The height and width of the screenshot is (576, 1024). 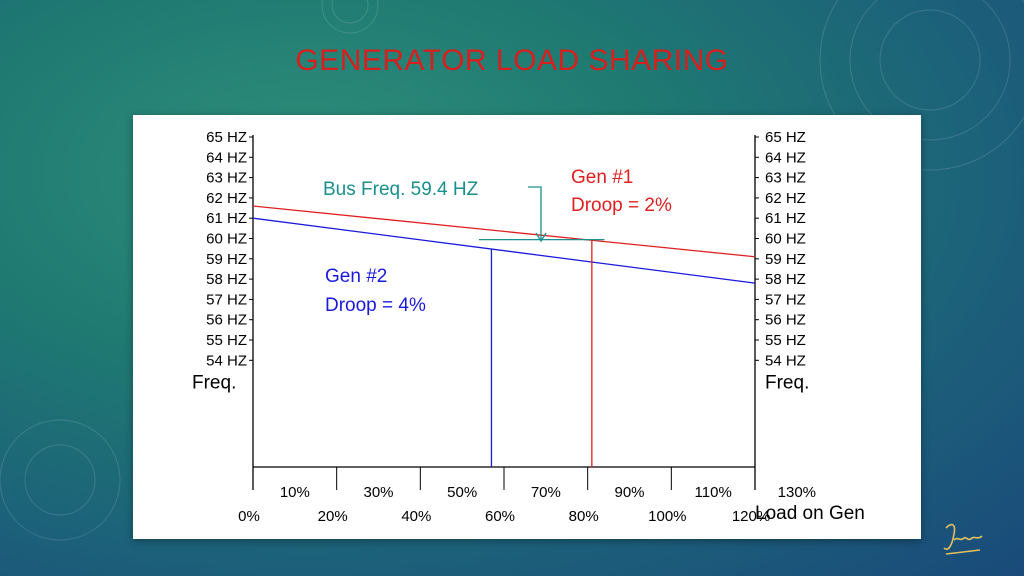 What do you see at coordinates (226, 299) in the screenshot?
I see `y-tick-label-left: 57 HZ` at bounding box center [226, 299].